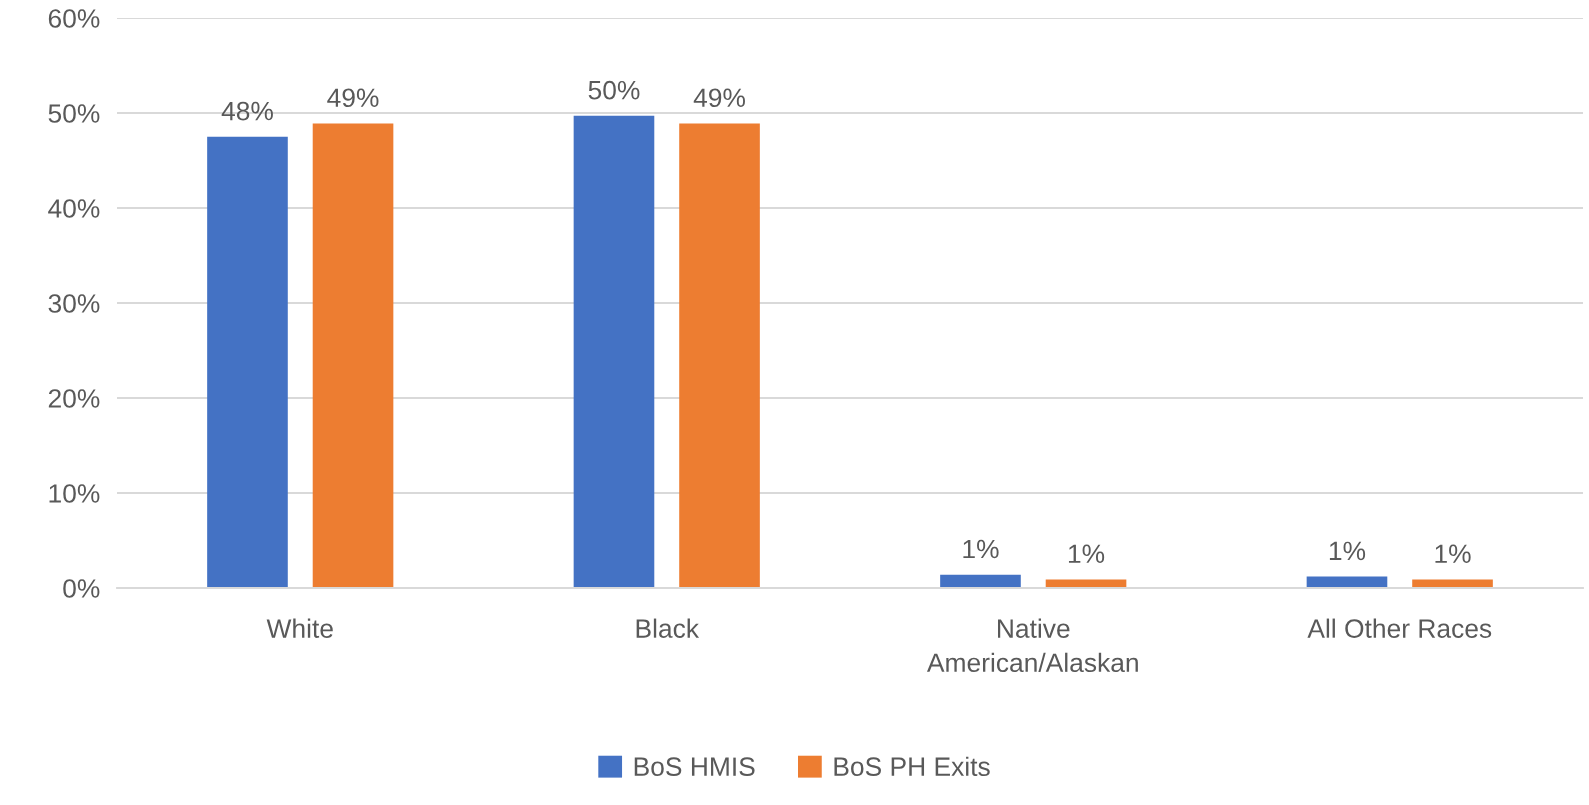  I want to click on y-tick-label: 30%, so click(74, 303).